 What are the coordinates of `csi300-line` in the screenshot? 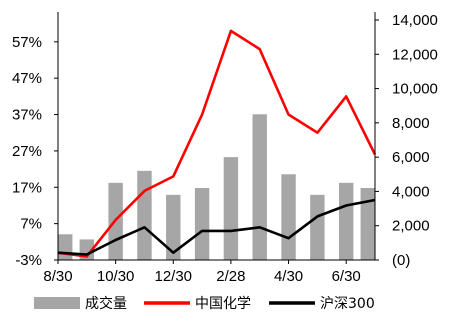 It's located at (216, 227).